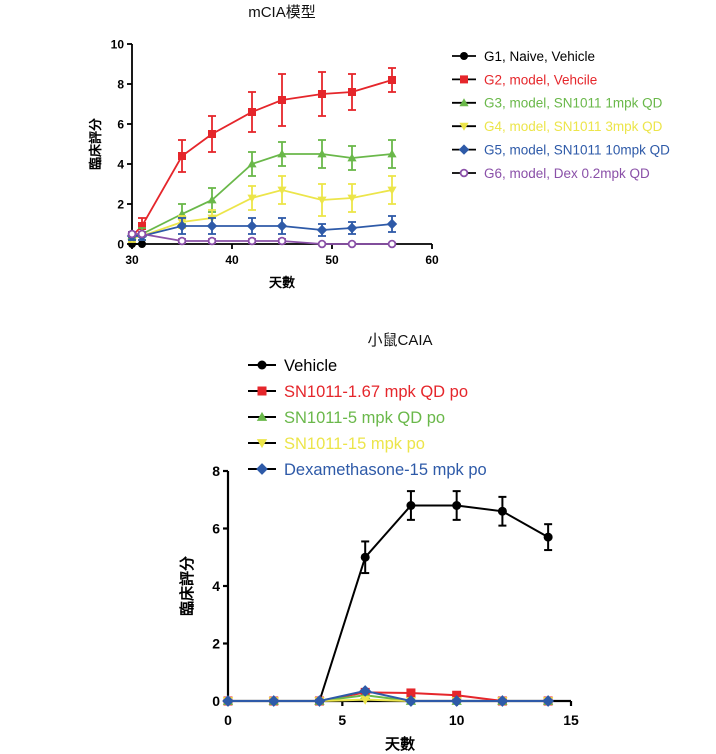  I want to click on chart1-series, so click(262, 158).